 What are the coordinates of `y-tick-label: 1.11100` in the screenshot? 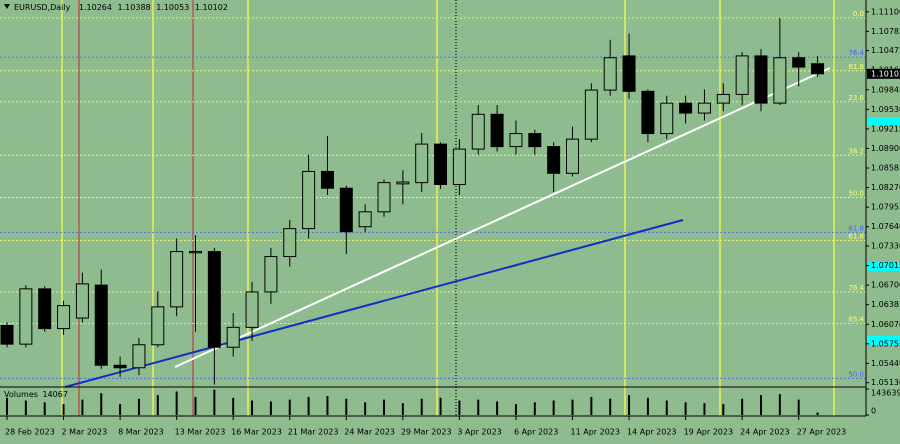 It's located at (885, 11).